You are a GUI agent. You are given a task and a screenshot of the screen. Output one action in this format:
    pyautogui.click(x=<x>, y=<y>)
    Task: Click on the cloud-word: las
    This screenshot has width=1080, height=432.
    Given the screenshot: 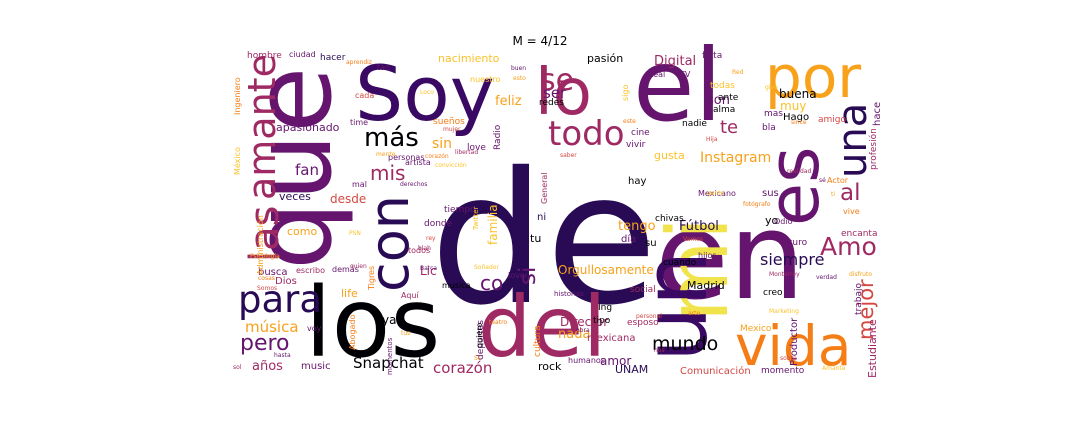 What is the action you would take?
    pyautogui.click(x=265, y=234)
    